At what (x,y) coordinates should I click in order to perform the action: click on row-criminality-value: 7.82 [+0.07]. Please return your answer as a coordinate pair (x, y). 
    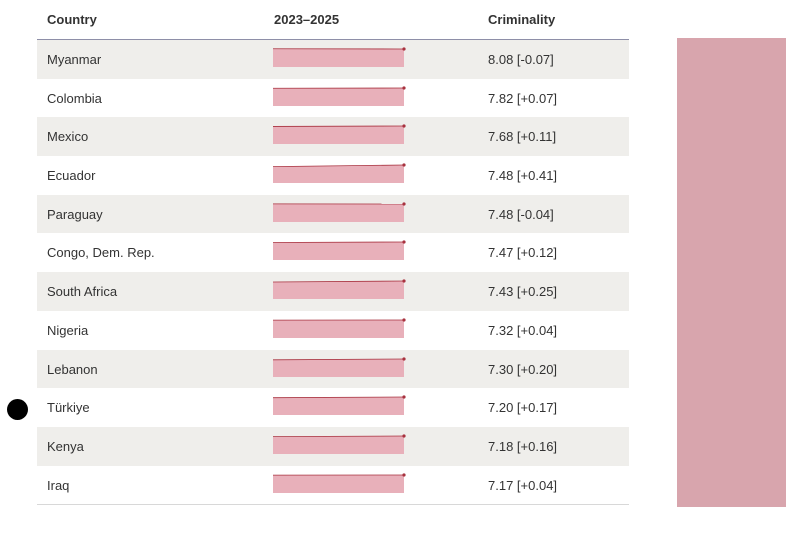
    Looking at the image, I should click on (523, 98).